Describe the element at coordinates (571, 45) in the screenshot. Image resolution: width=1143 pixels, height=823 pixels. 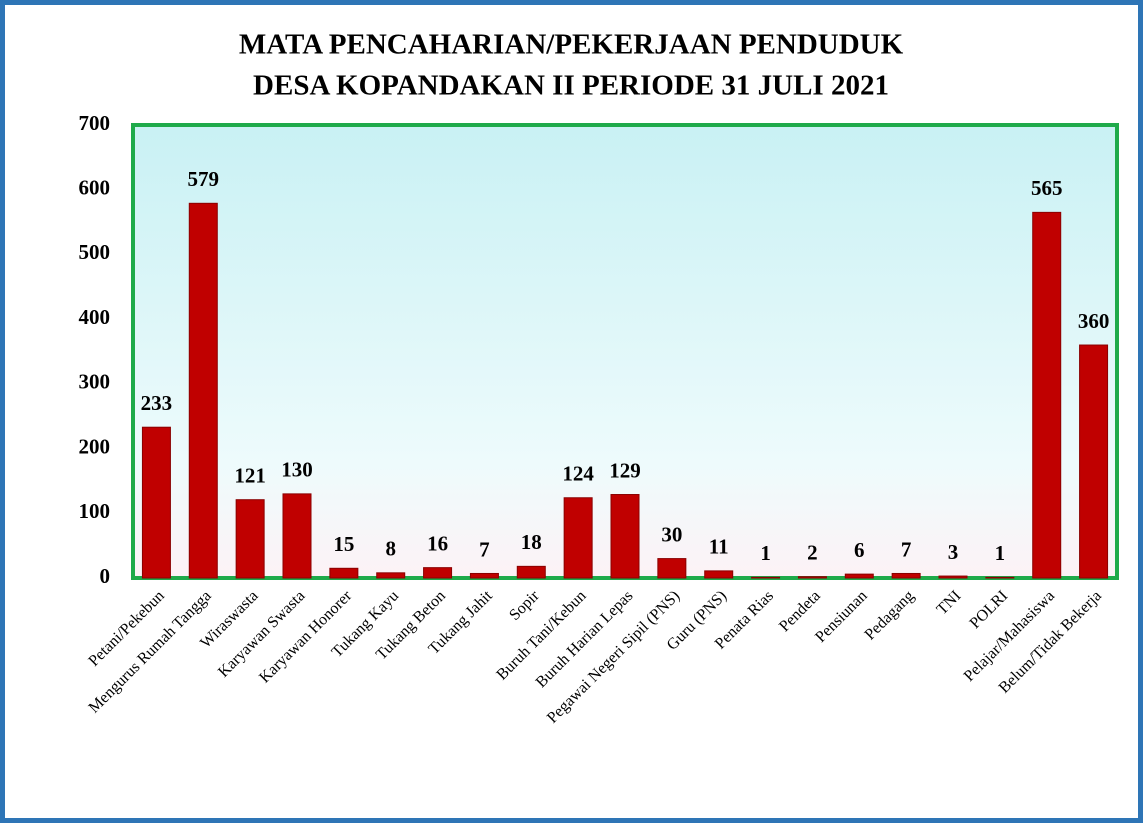
I see `chart-title: MATA PENCAHARIAN/PEKERJAAN PENDUDUK` at that location.